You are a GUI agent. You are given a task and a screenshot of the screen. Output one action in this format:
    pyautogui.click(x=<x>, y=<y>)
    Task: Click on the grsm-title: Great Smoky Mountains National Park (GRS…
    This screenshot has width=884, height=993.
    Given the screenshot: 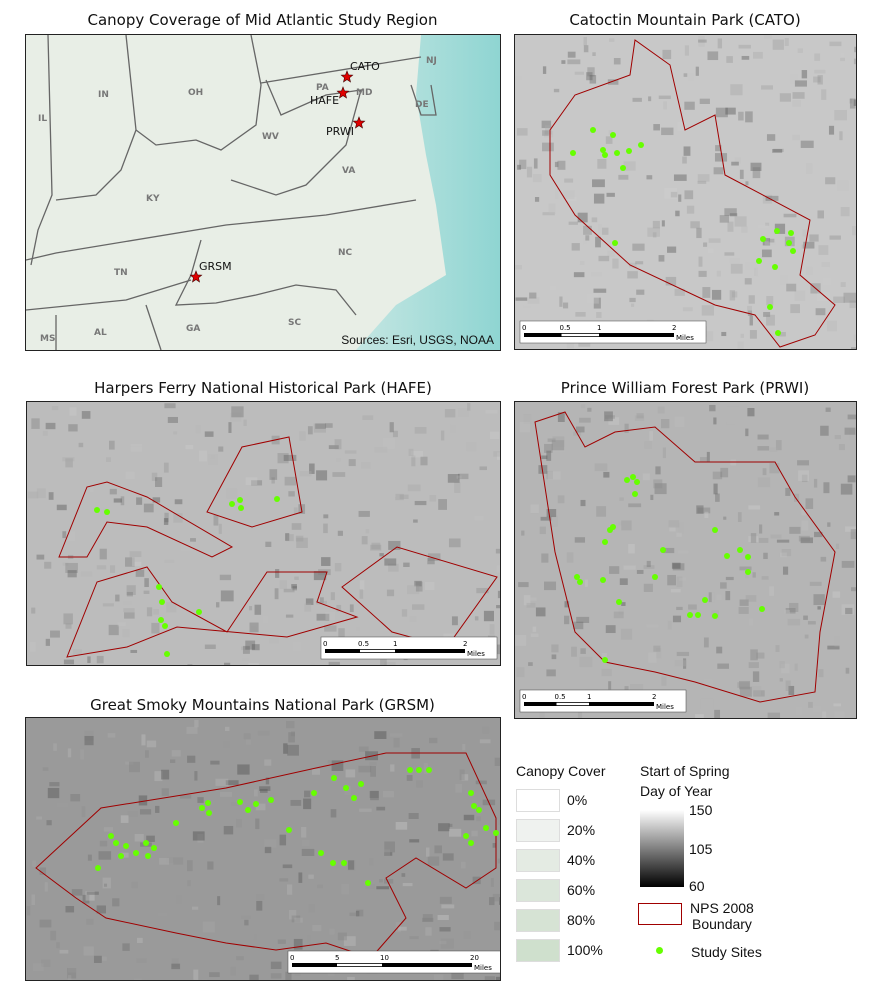 What is the action you would take?
    pyautogui.click(x=262, y=705)
    